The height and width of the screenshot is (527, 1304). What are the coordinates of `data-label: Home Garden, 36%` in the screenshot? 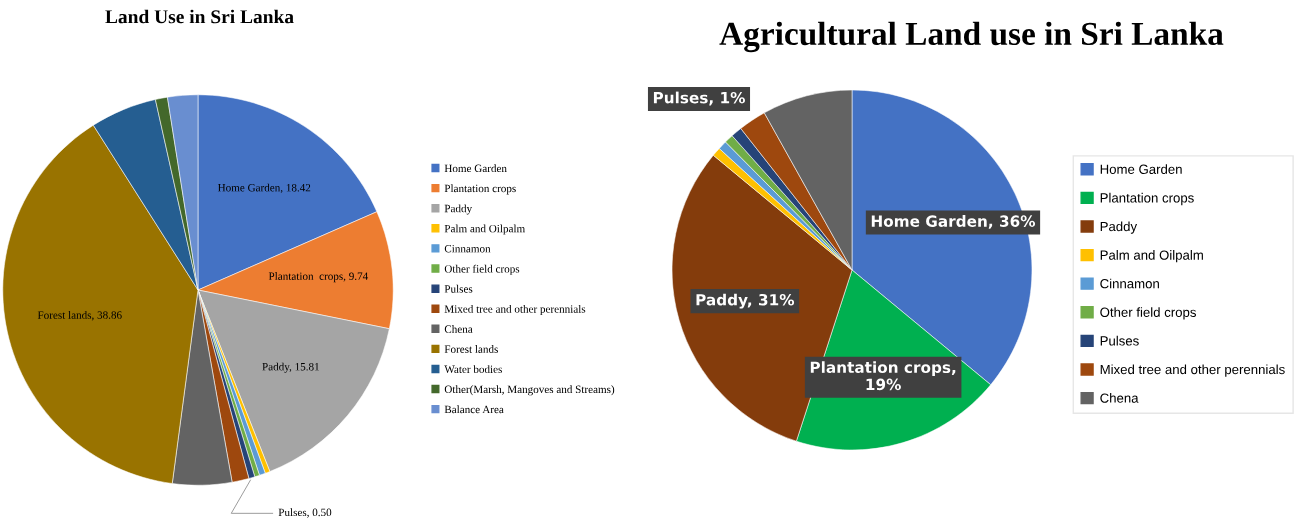 It's located at (953, 222).